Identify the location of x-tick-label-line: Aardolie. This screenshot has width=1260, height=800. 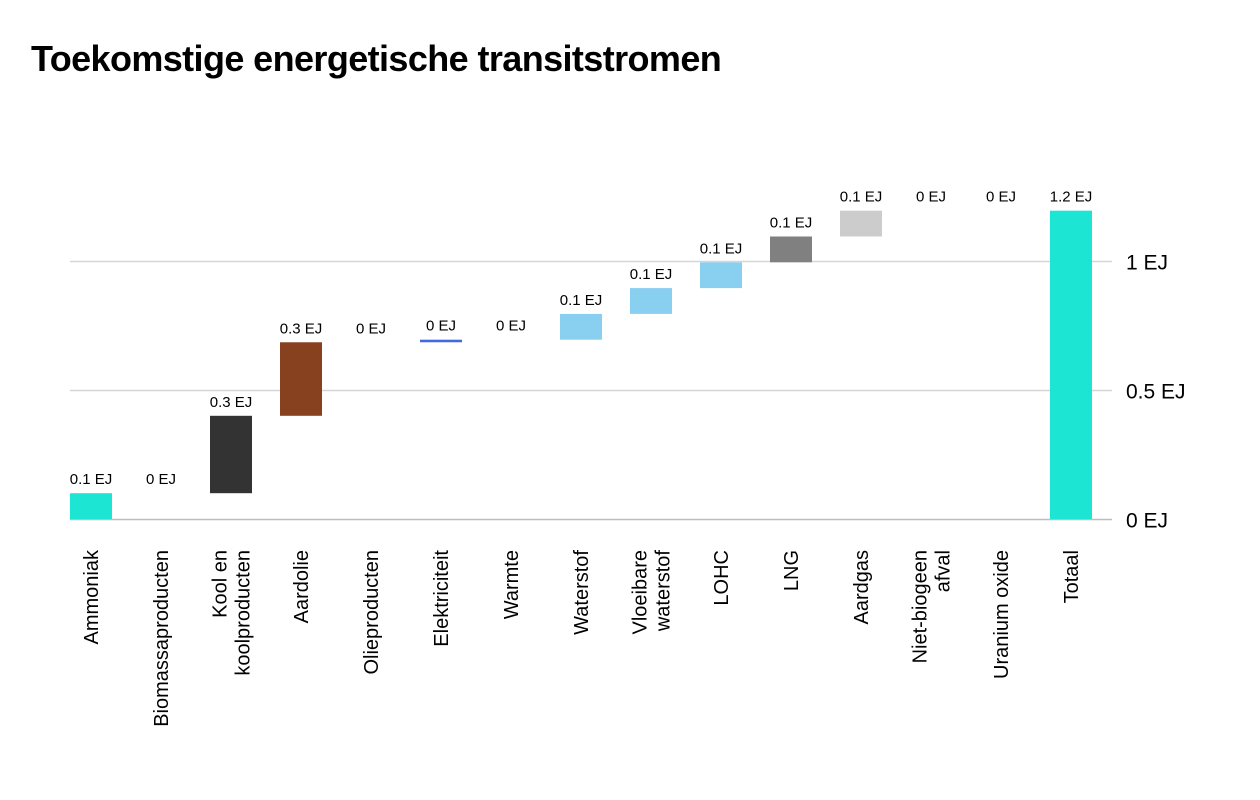
(302, 586).